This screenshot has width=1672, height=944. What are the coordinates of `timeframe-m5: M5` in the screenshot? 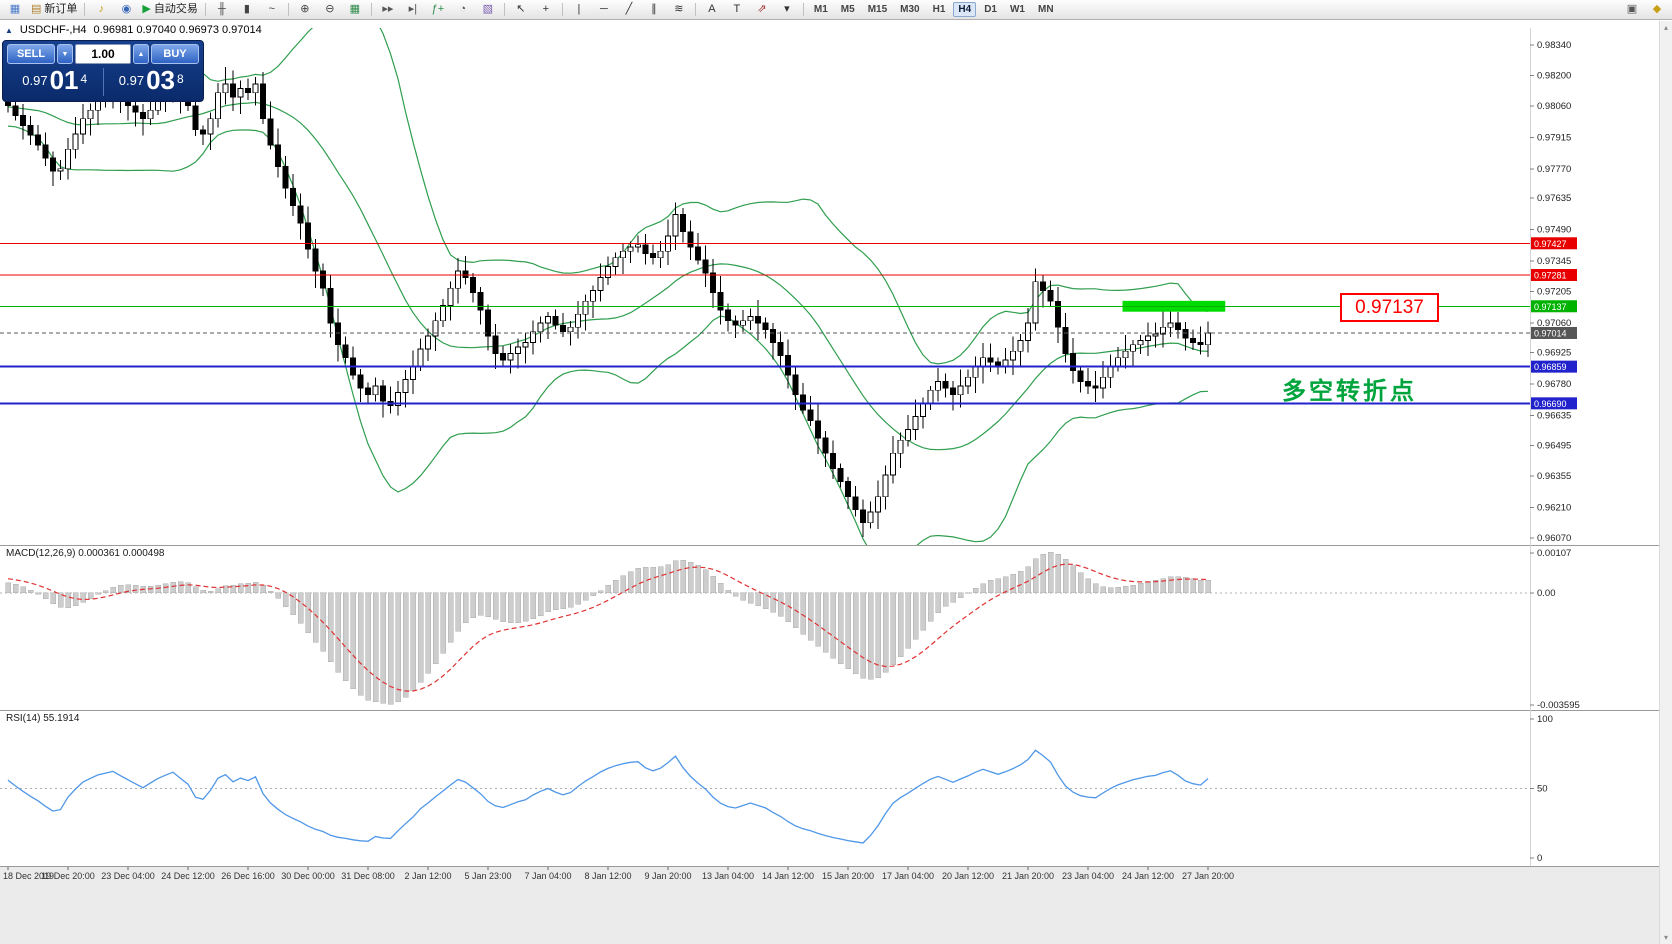 It's located at (847, 9).